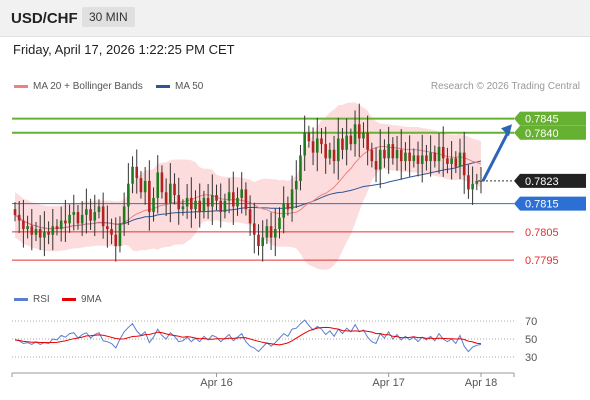  What do you see at coordinates (496, 155) in the screenshot?
I see `forecast-arrow-shaft` at bounding box center [496, 155].